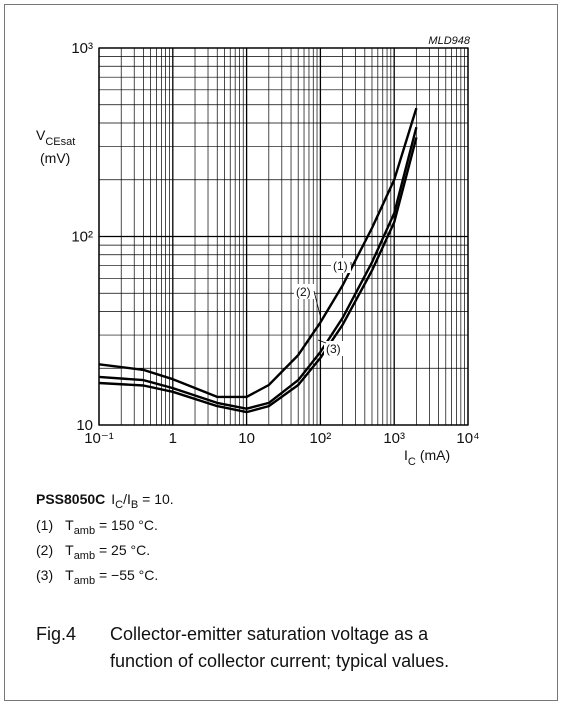 The image size is (564, 709). Describe the element at coordinates (44, 550) in the screenshot. I see `note-num: (2)` at that location.